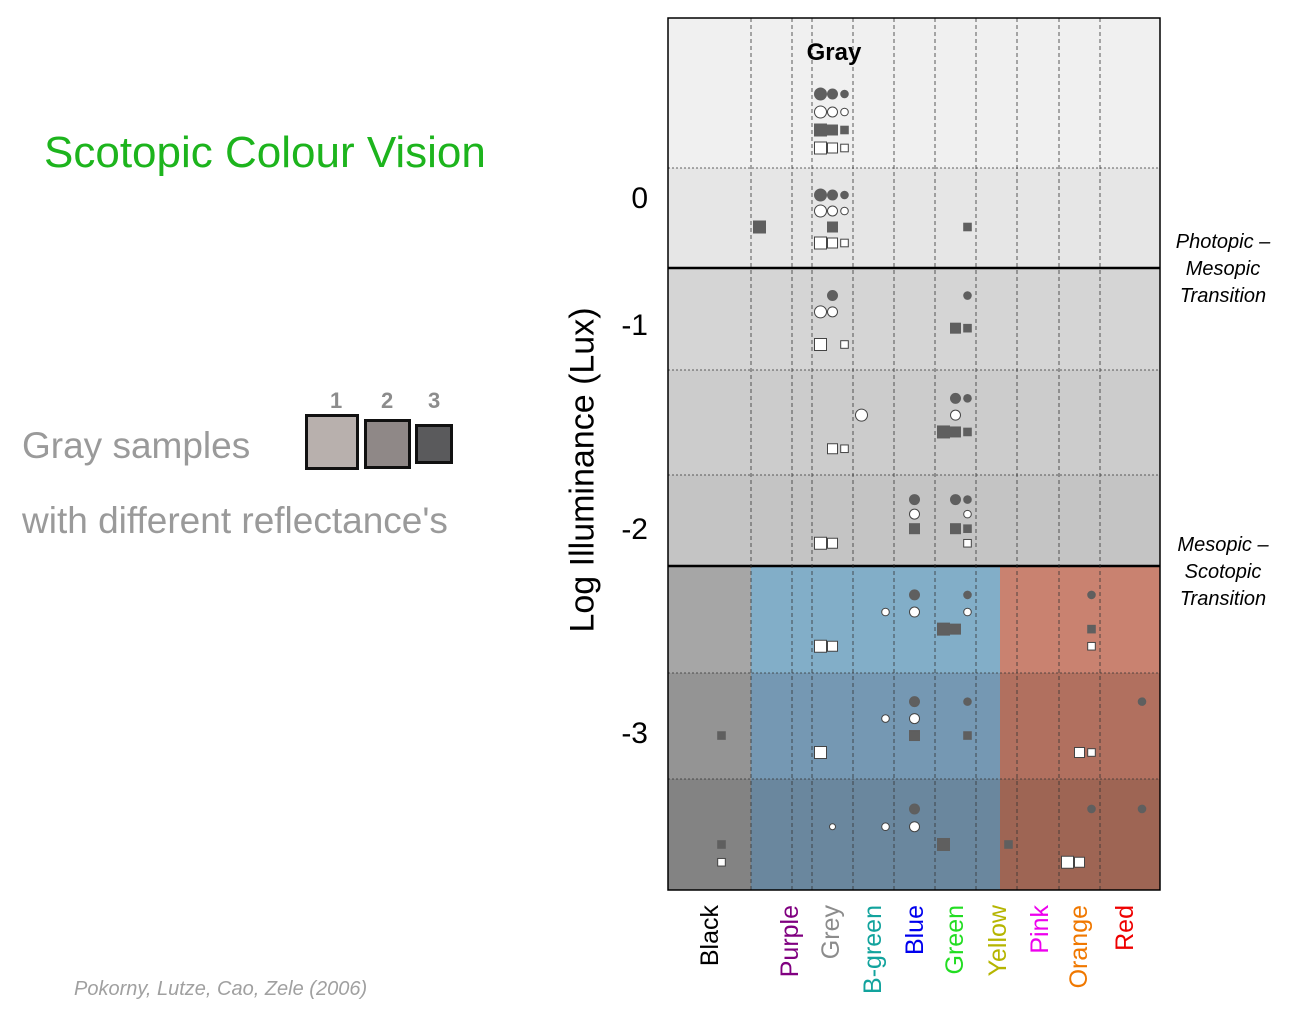  What do you see at coordinates (1040, 929) in the screenshot?
I see `x-tick-label-pink: Pink` at bounding box center [1040, 929].